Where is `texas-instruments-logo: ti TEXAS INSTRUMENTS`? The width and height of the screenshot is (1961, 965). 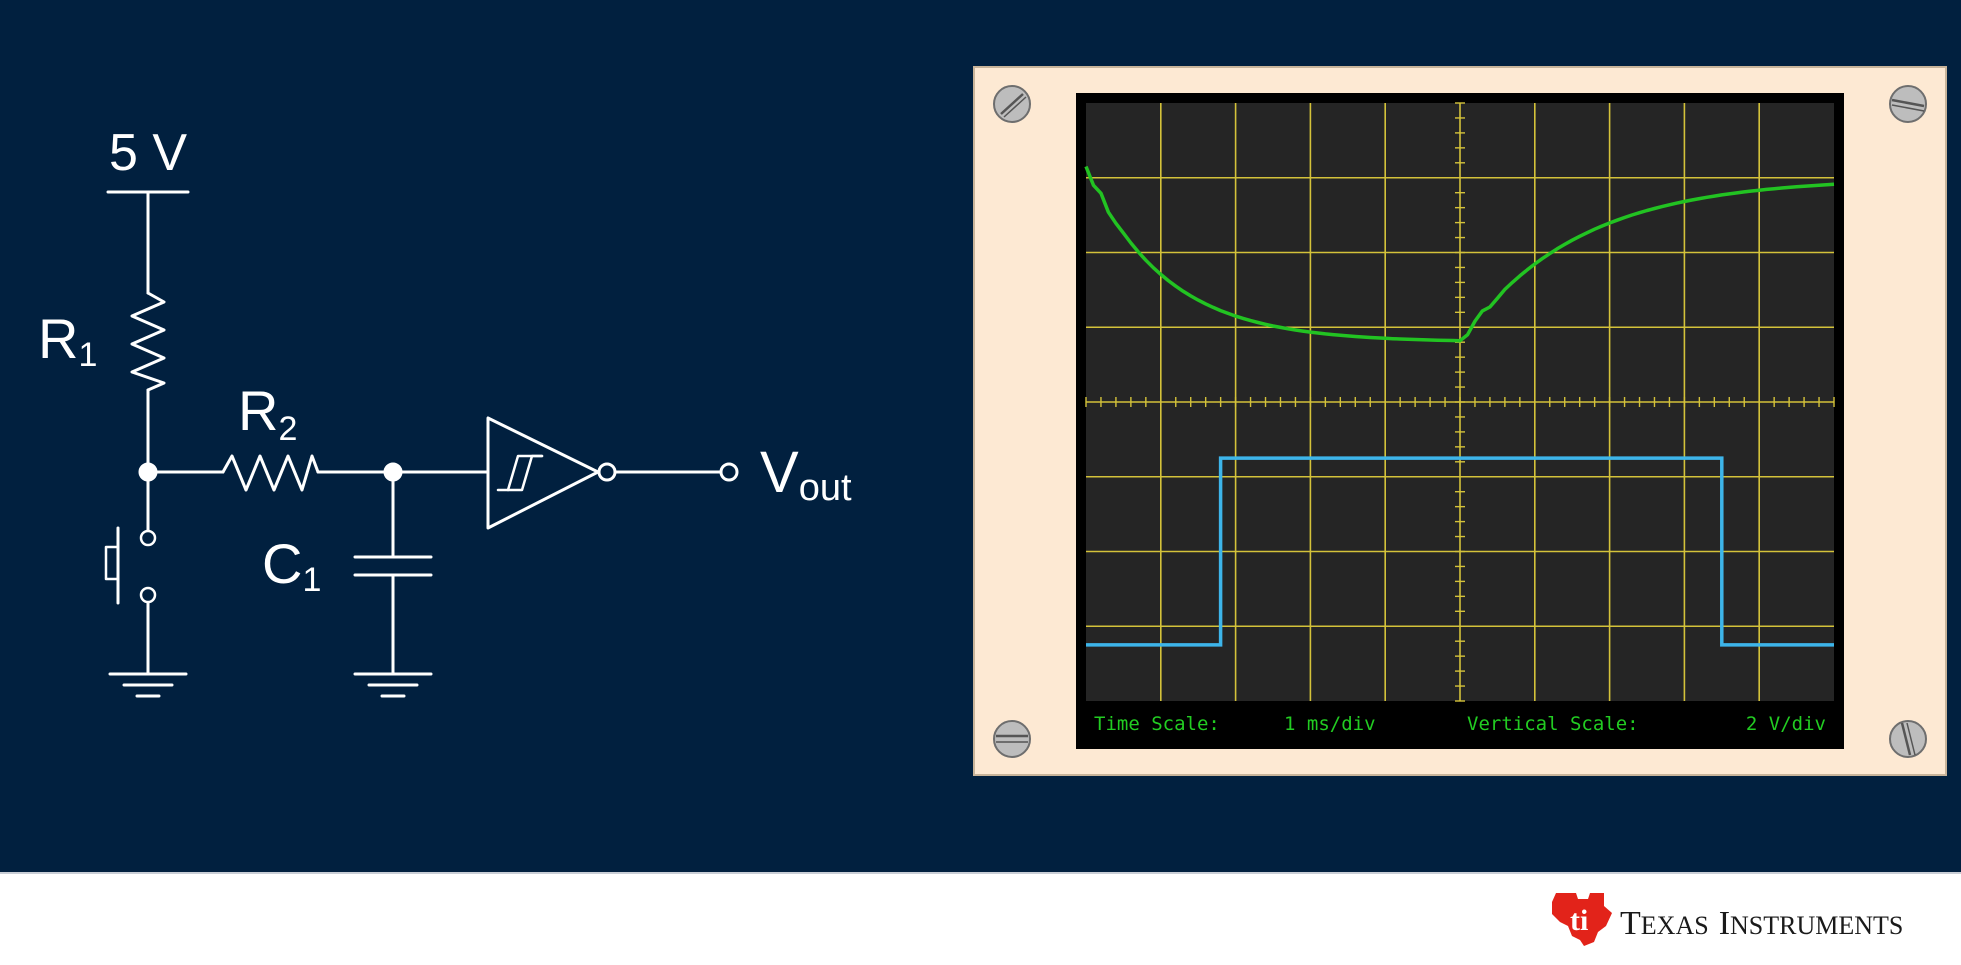 texas-instruments-logo: ti TEXAS INSTRUMENTS is located at coordinates (1727, 919).